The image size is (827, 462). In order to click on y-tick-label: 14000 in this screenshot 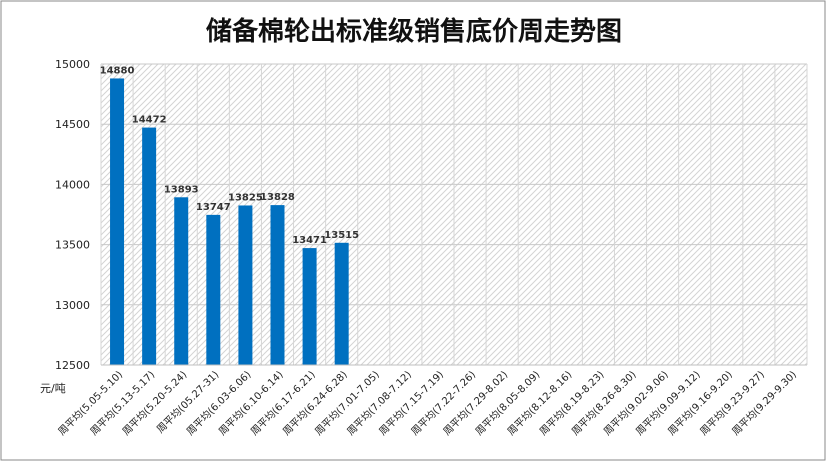, I will do `click(72, 184)`.